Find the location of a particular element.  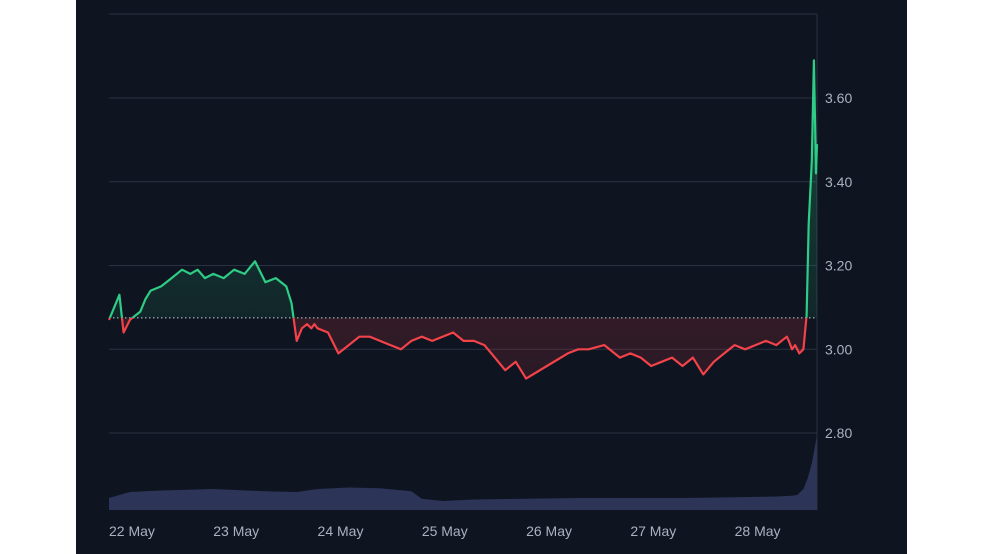

x-tick-label: 23 May is located at coordinates (236, 531).